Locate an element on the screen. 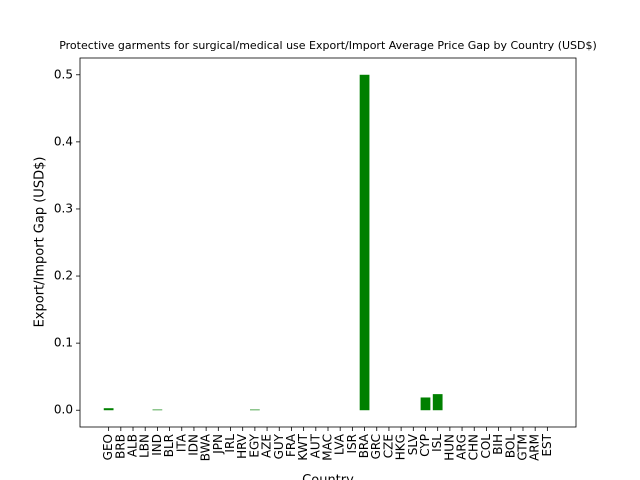 The width and height of the screenshot is (640, 480). x-tick-label: CHN is located at coordinates (474, 447).